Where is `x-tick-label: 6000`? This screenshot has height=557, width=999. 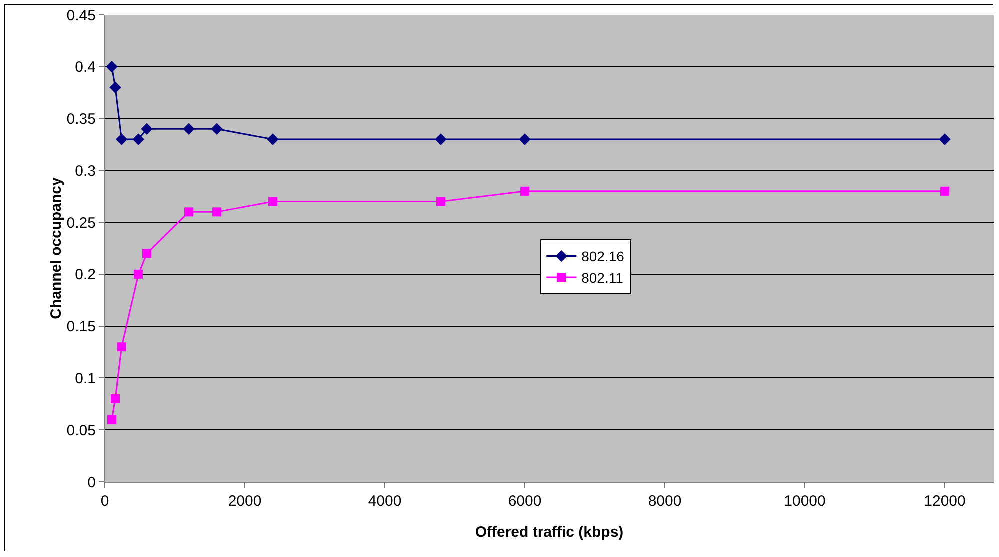 x-tick-label: 6000 is located at coordinates (525, 501).